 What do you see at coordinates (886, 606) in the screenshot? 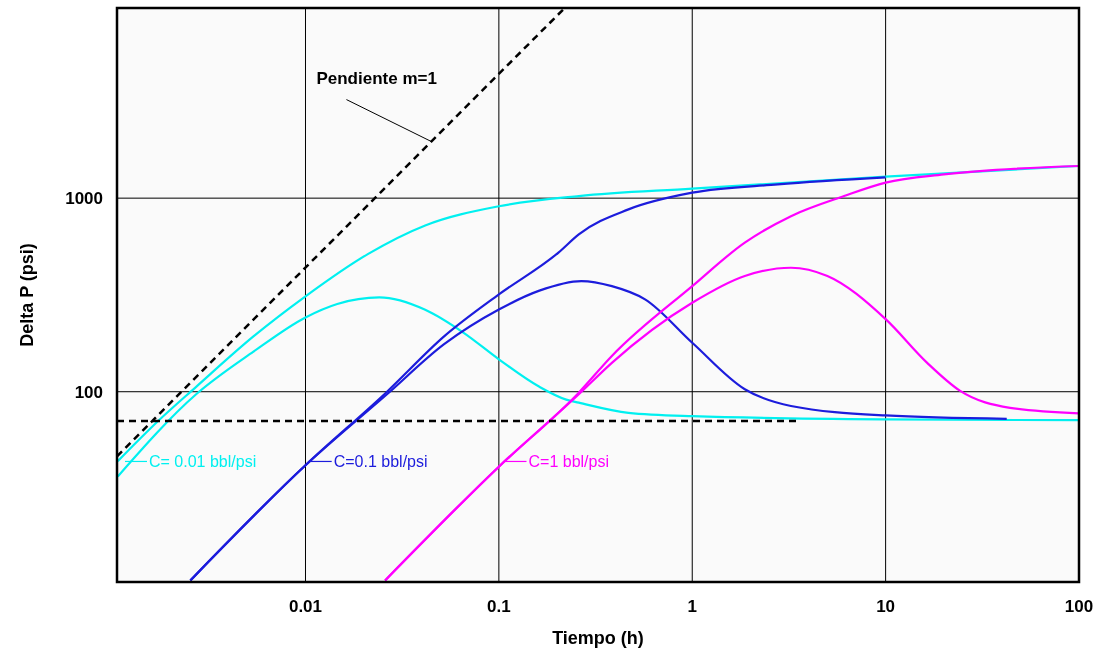
I see `x-tick-label: 10` at bounding box center [886, 606].